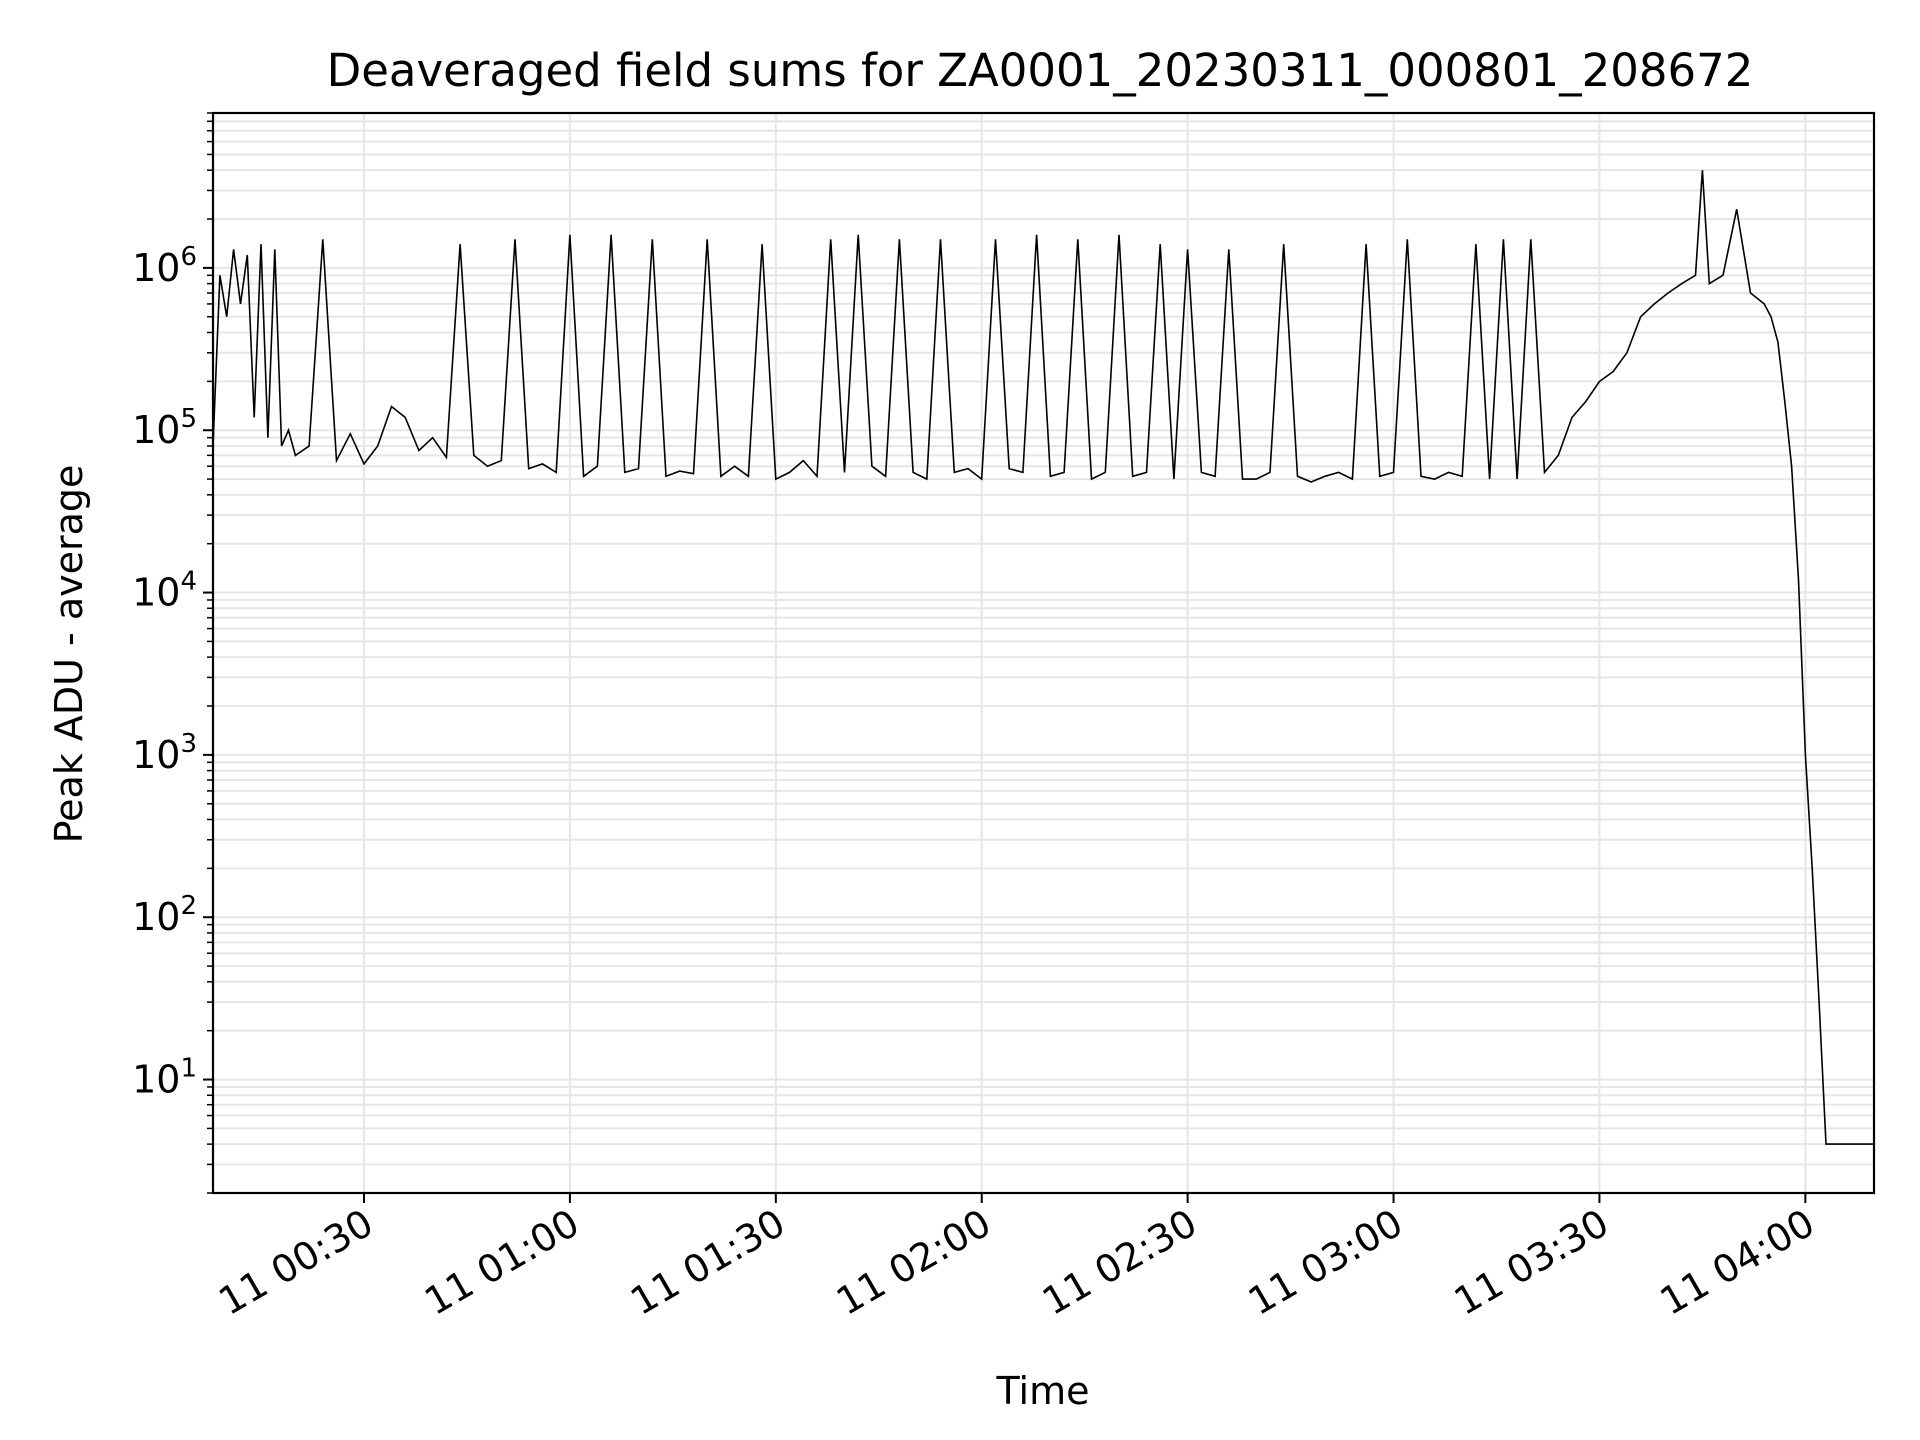  Describe the element at coordinates (1043, 1391) in the screenshot. I see `x-axis-label: Time` at that location.